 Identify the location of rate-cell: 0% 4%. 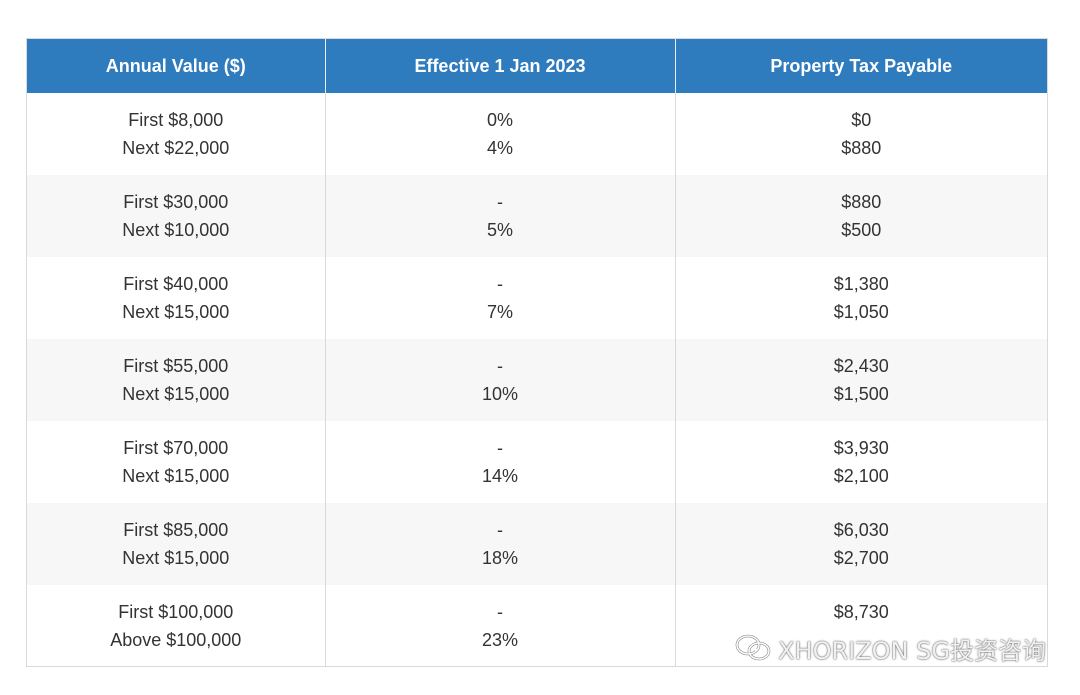
(499, 134).